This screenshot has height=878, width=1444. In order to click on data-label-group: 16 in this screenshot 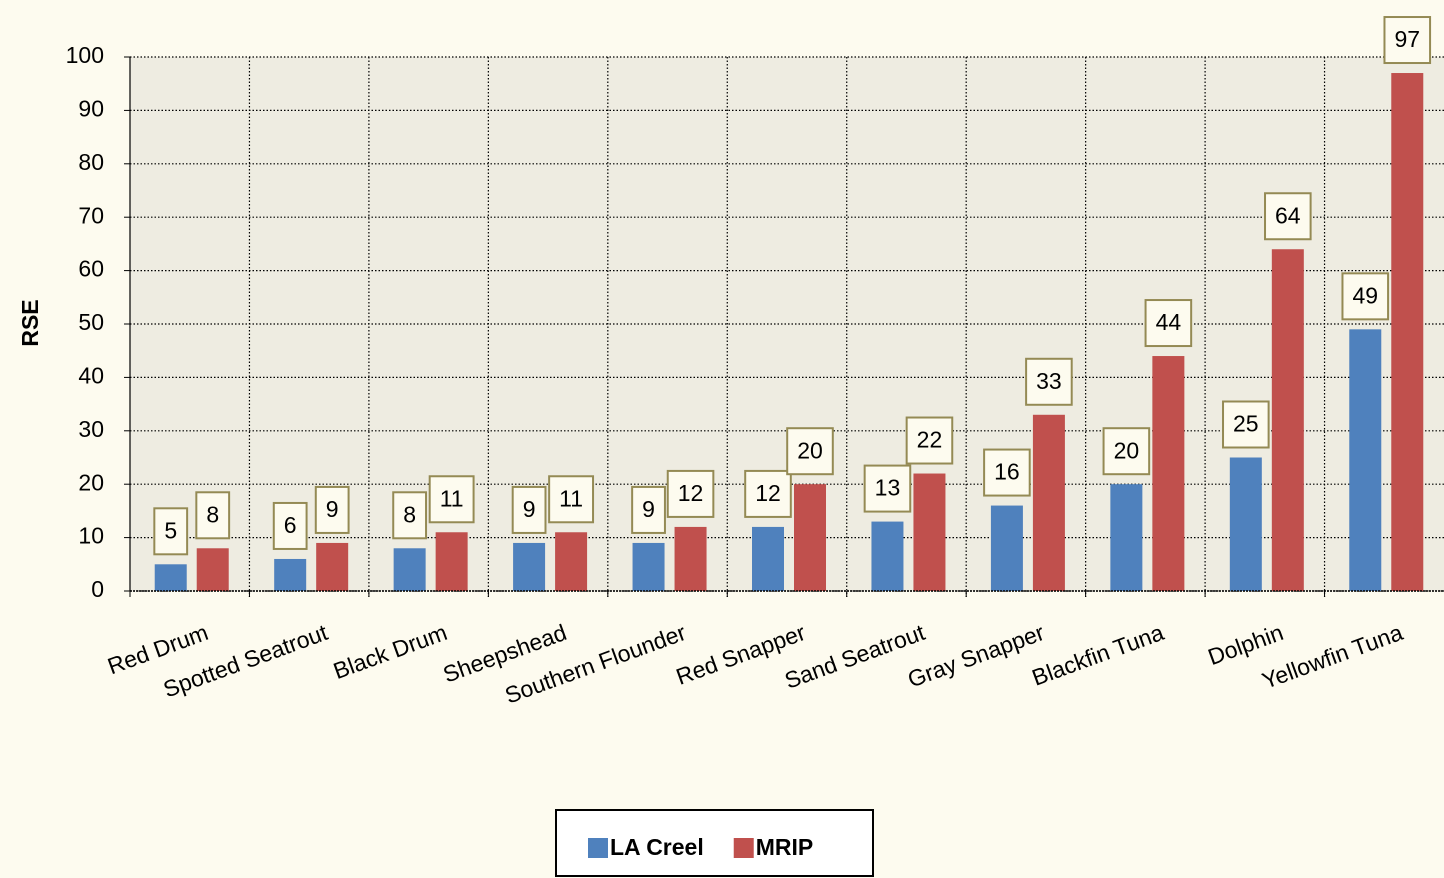, I will do `click(1007, 472)`.